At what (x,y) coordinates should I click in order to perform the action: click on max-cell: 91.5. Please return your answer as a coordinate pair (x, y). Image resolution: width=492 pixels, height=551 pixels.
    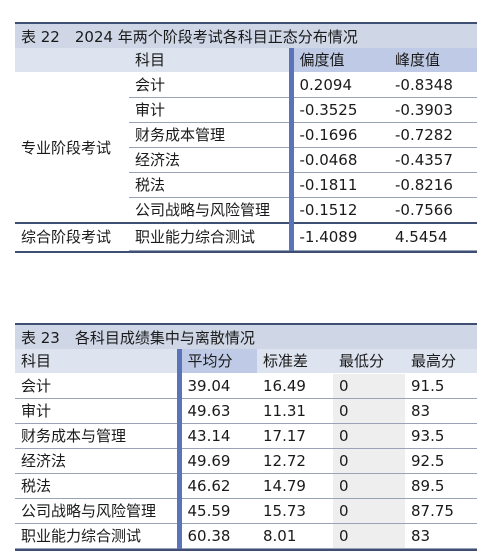
    Looking at the image, I should click on (441, 386).